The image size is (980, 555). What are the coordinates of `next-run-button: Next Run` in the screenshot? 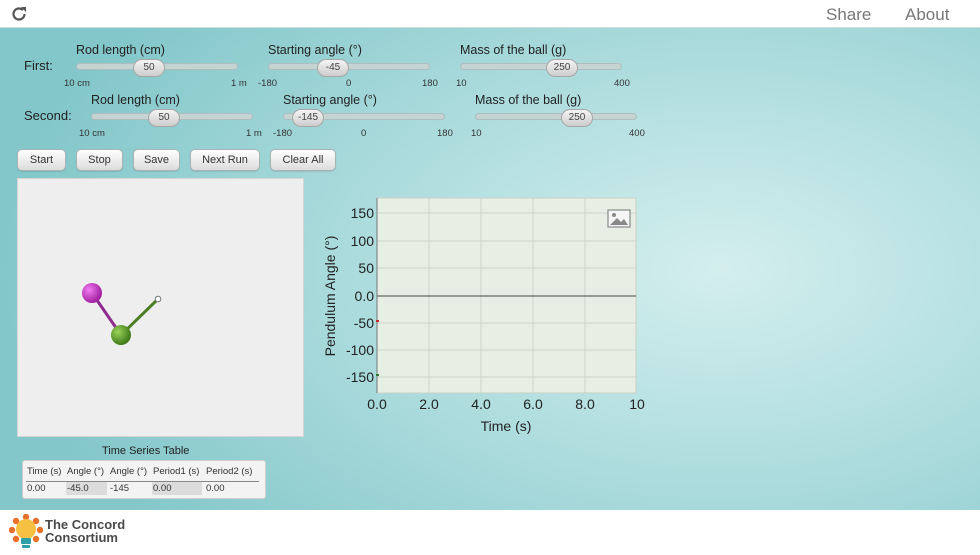 It's located at (225, 160).